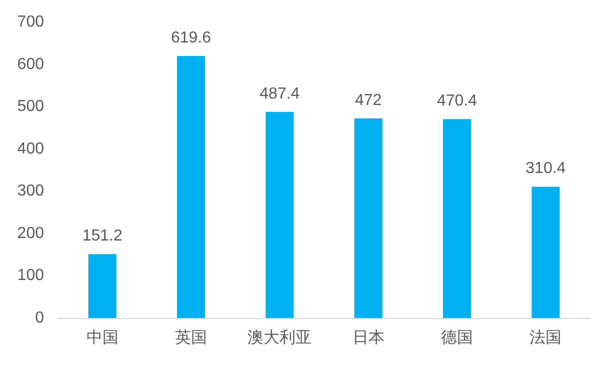  What do you see at coordinates (191, 38) in the screenshot?
I see `data-label: 619.6` at bounding box center [191, 38].